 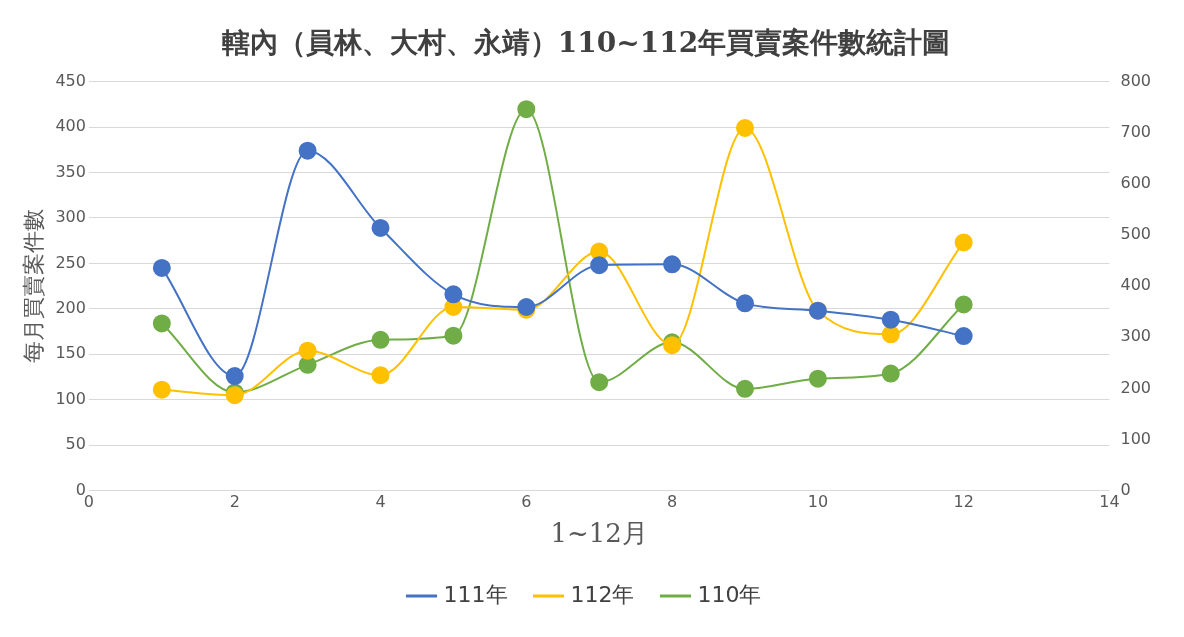 What do you see at coordinates (526, 502) in the screenshot?
I see `x-tick-label: 6` at bounding box center [526, 502].